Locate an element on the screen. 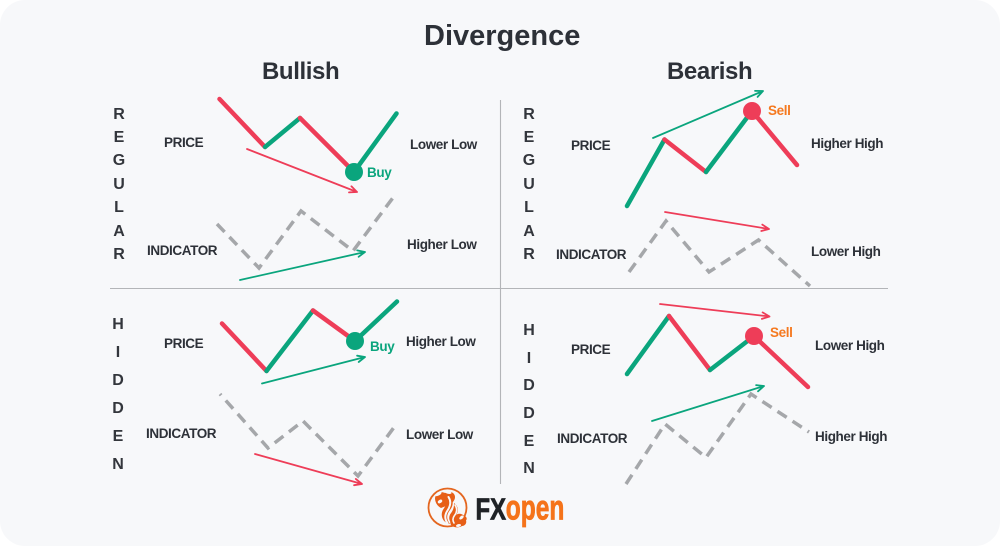 Image resolution: width=1000 pixels, height=549 pixels. svg-text: open is located at coordinates (535, 507).